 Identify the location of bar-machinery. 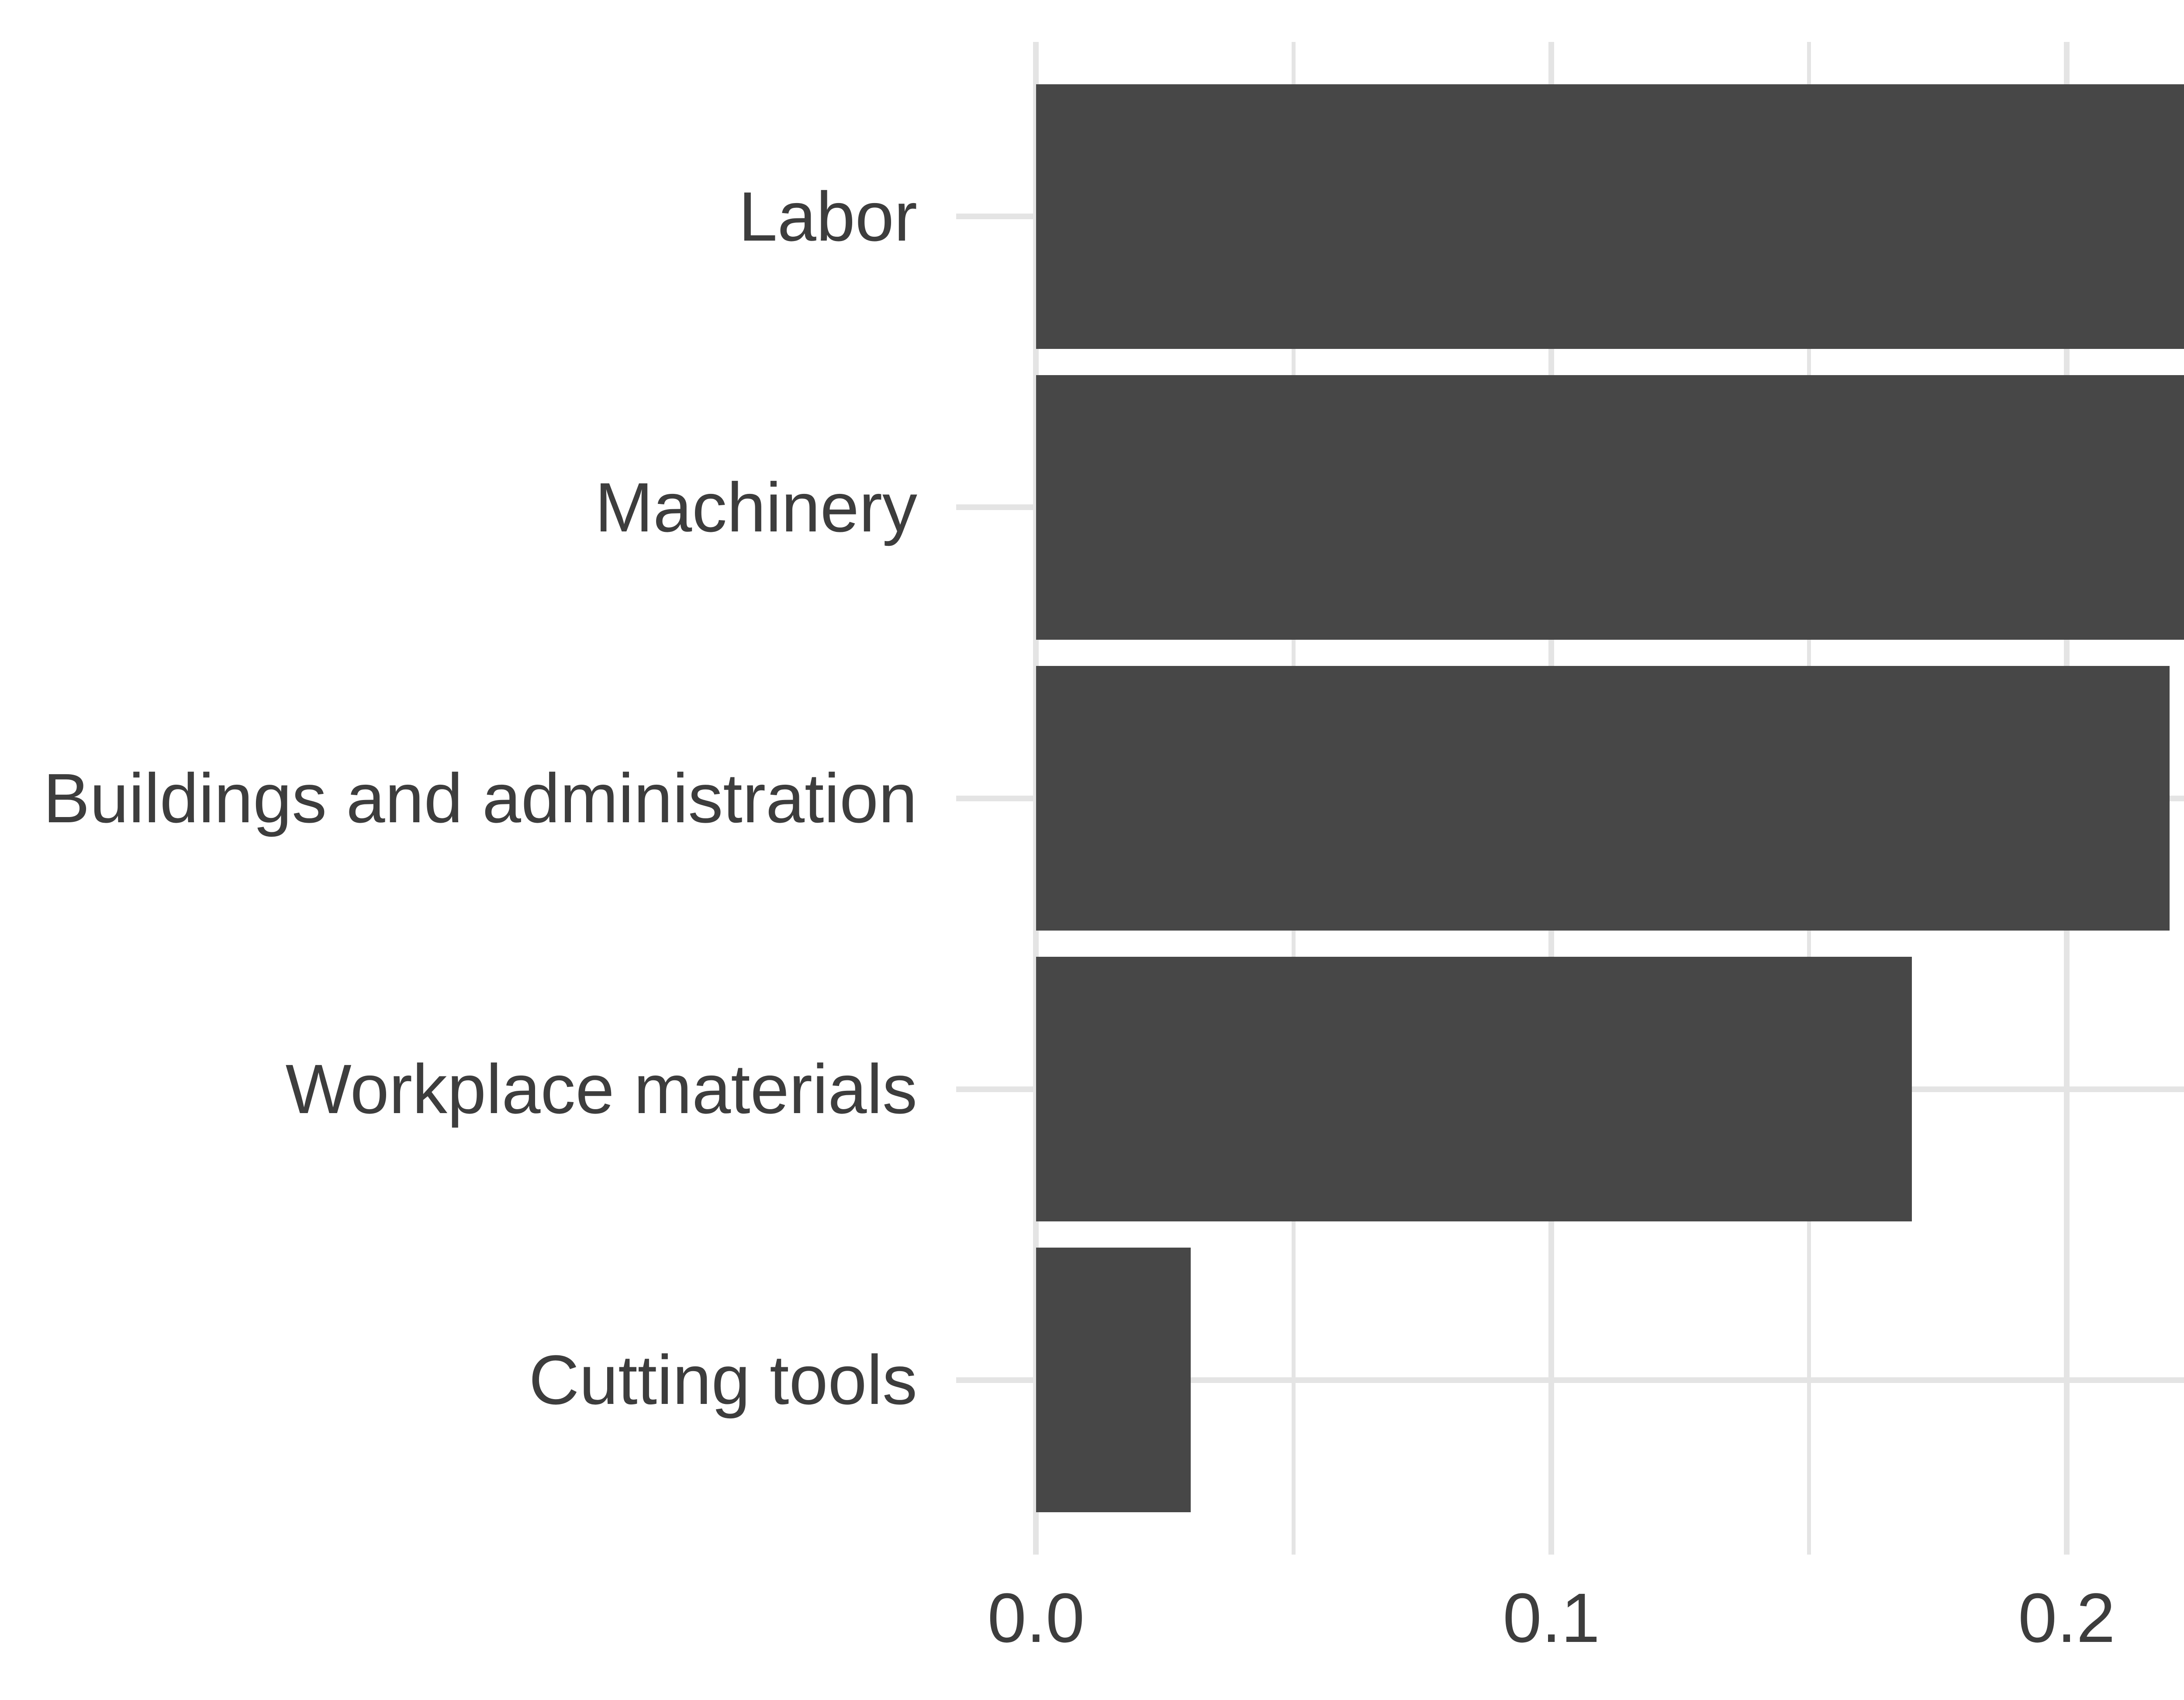
(1610, 507).